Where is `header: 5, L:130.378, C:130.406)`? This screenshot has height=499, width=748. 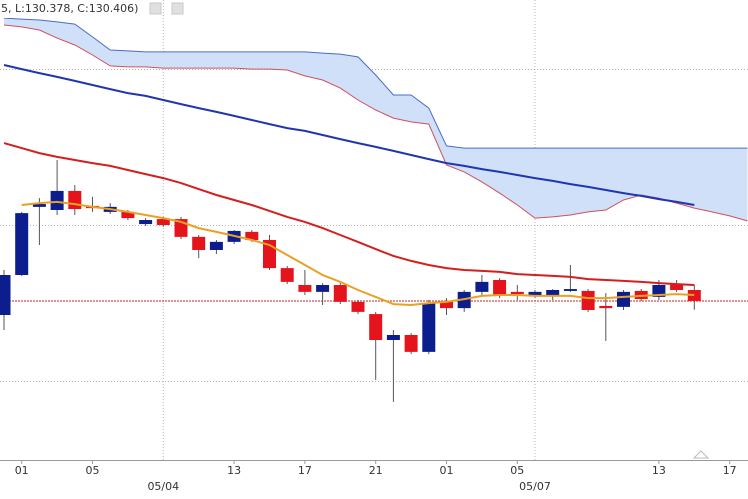
header: 5, L:130.378, C:130.406) is located at coordinates (69, 8).